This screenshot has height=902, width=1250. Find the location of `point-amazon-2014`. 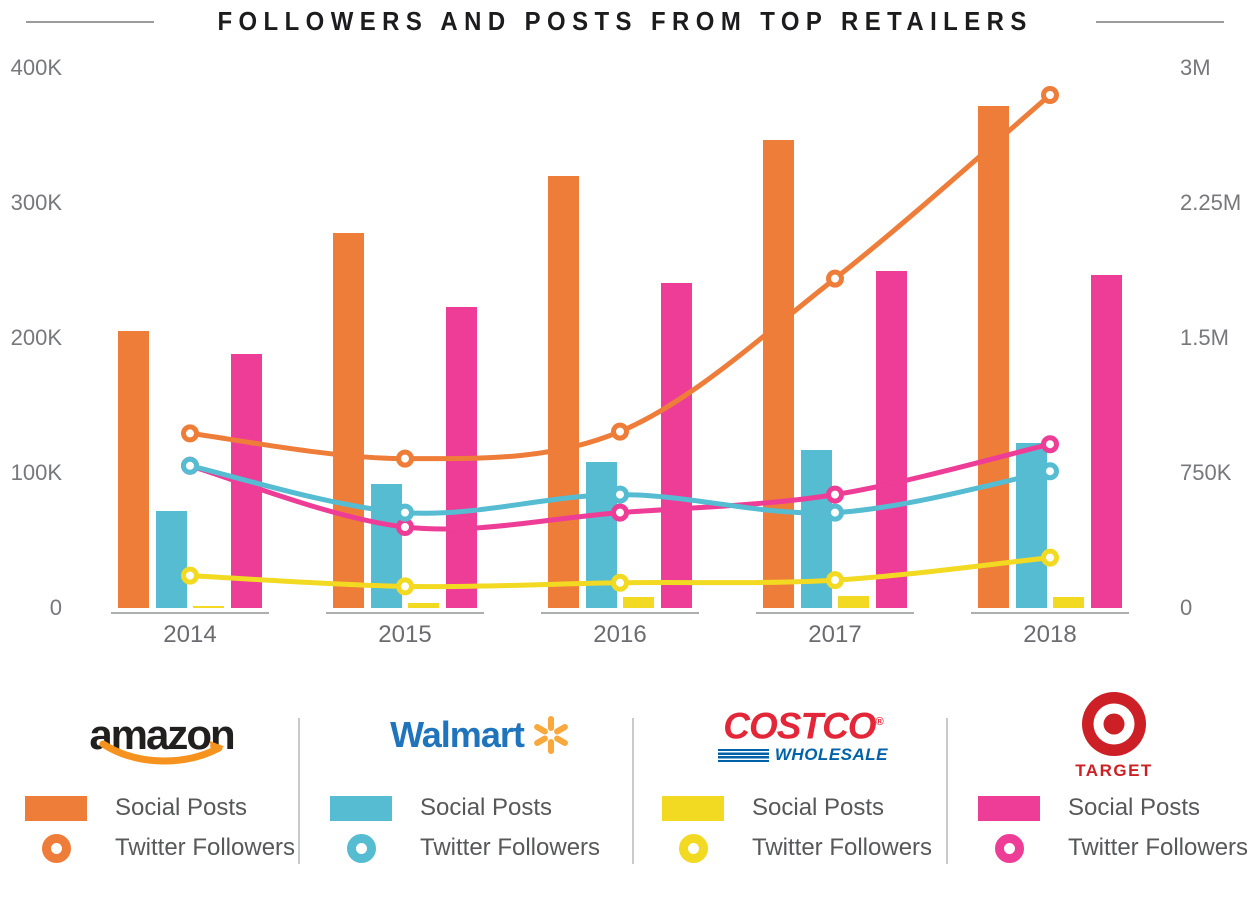

point-amazon-2014 is located at coordinates (190, 433).